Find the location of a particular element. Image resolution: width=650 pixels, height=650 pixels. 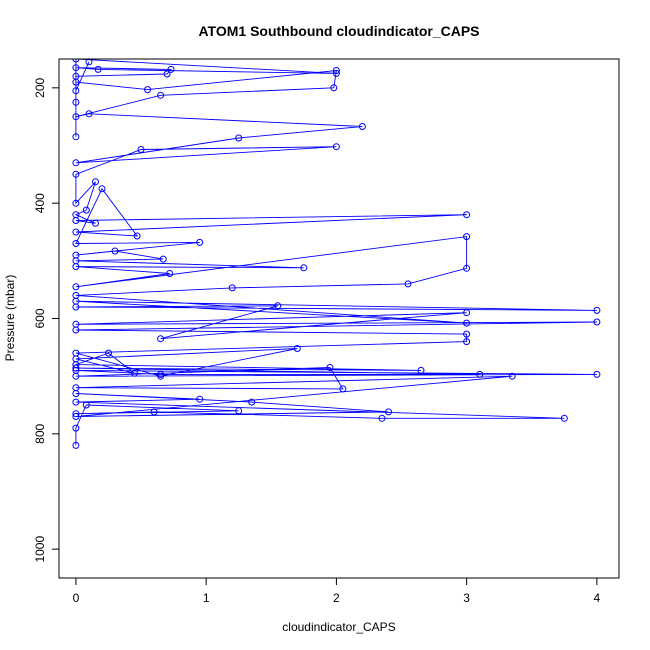

y-axis-label: Pressure (mbar) is located at coordinates (10, 318).